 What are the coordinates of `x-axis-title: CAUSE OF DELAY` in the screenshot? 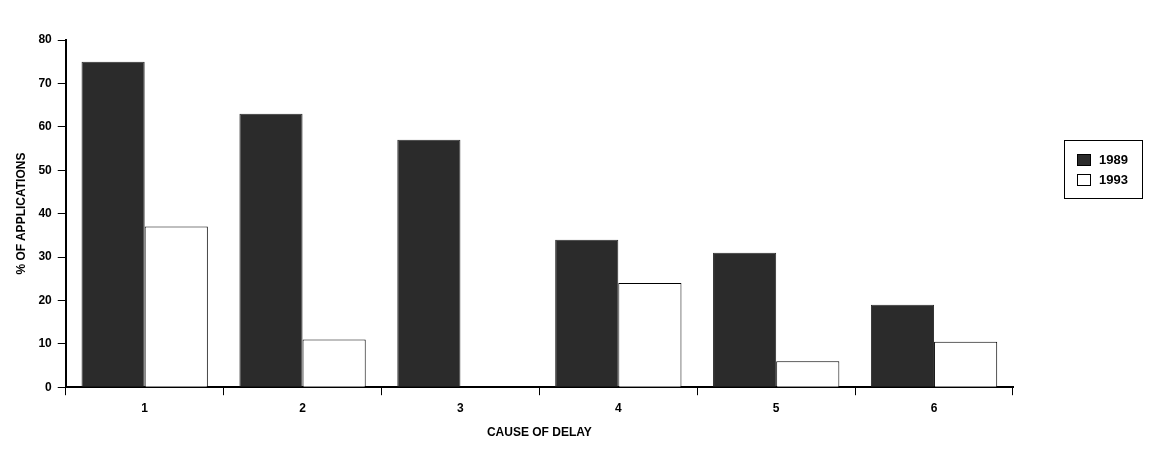 It's located at (539, 432).